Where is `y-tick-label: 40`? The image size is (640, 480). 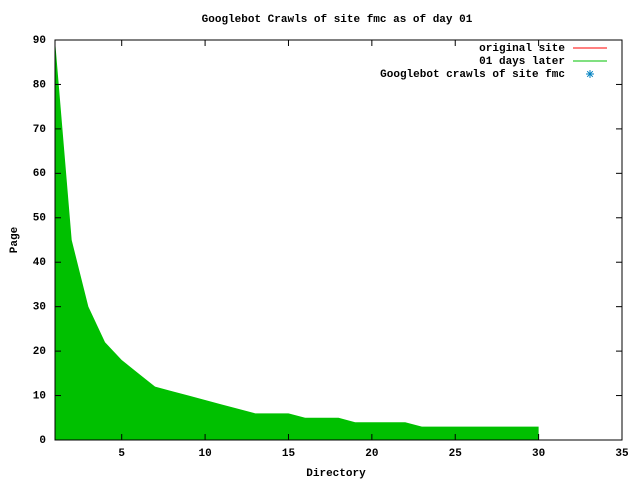
y-tick-label: 40 is located at coordinates (39, 263).